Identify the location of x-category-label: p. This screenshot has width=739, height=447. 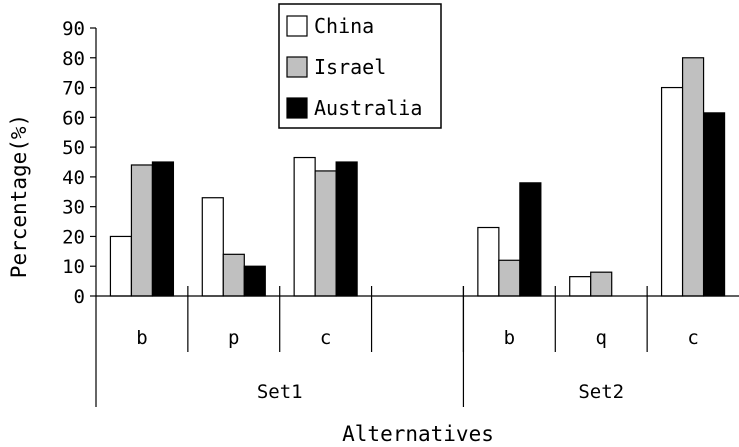
(233, 338).